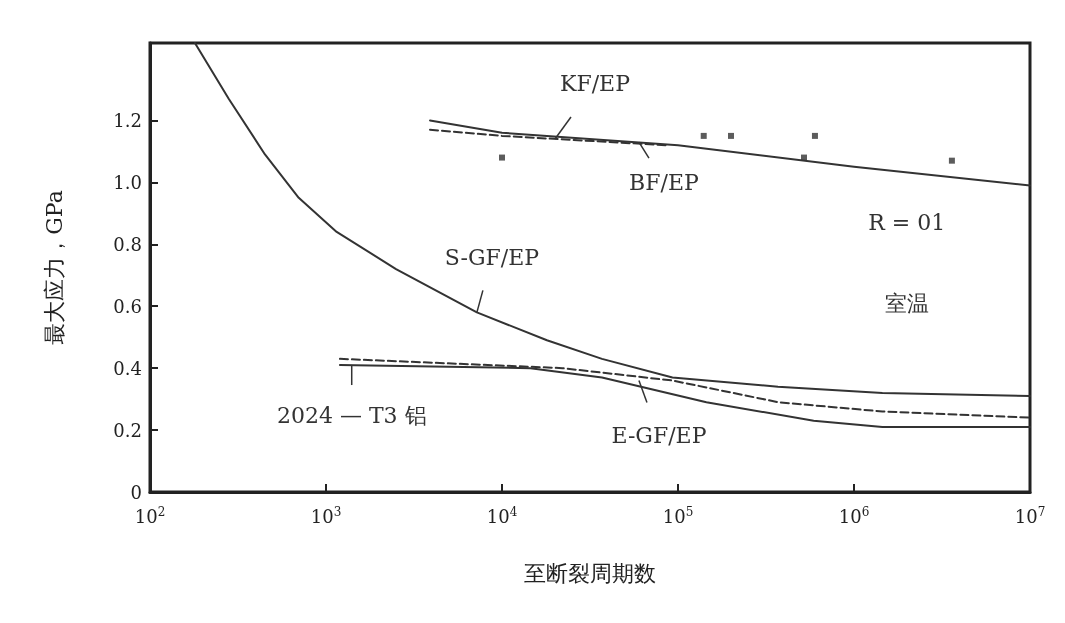 The height and width of the screenshot is (623, 1065). Describe the element at coordinates (351, 415) in the screenshot. I see `annotation: 2024 — T3 铝` at that location.